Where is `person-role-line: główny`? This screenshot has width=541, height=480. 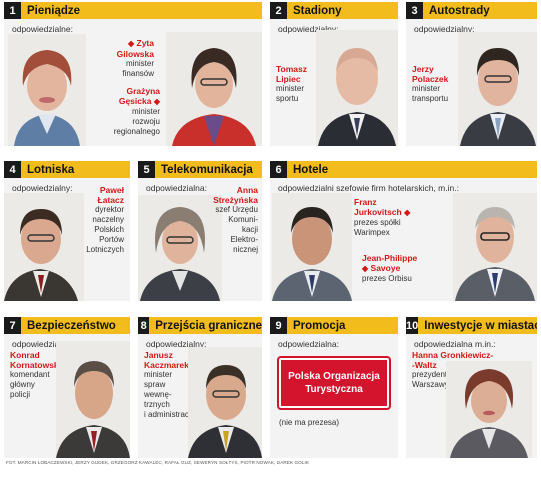
person-role-line: główny is located at coordinates (22, 384).